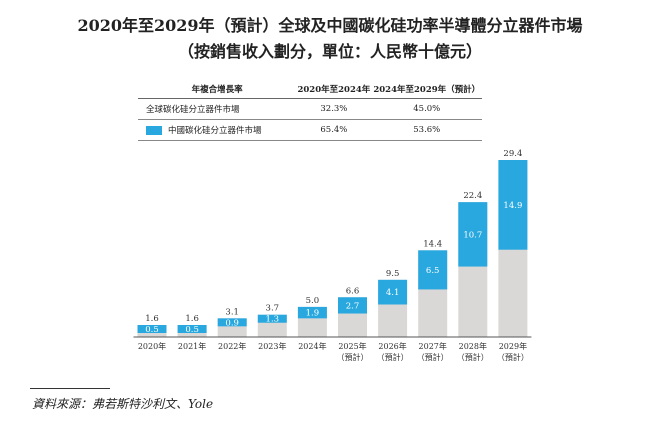 This screenshot has width=660, height=426. Describe the element at coordinates (432, 244) in the screenshot. I see `data-label-total: 14.4` at that location.